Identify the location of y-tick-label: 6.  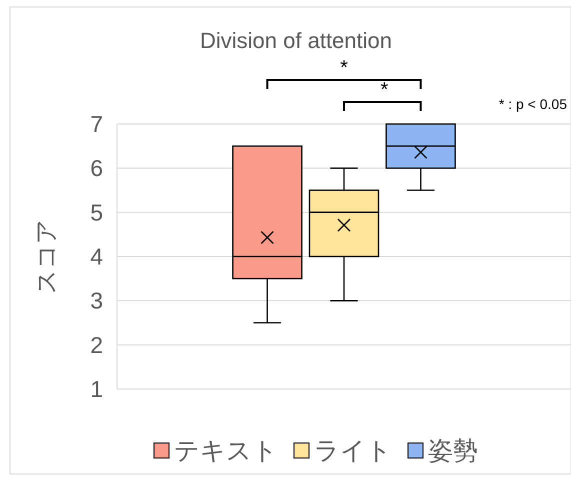
(96, 168).